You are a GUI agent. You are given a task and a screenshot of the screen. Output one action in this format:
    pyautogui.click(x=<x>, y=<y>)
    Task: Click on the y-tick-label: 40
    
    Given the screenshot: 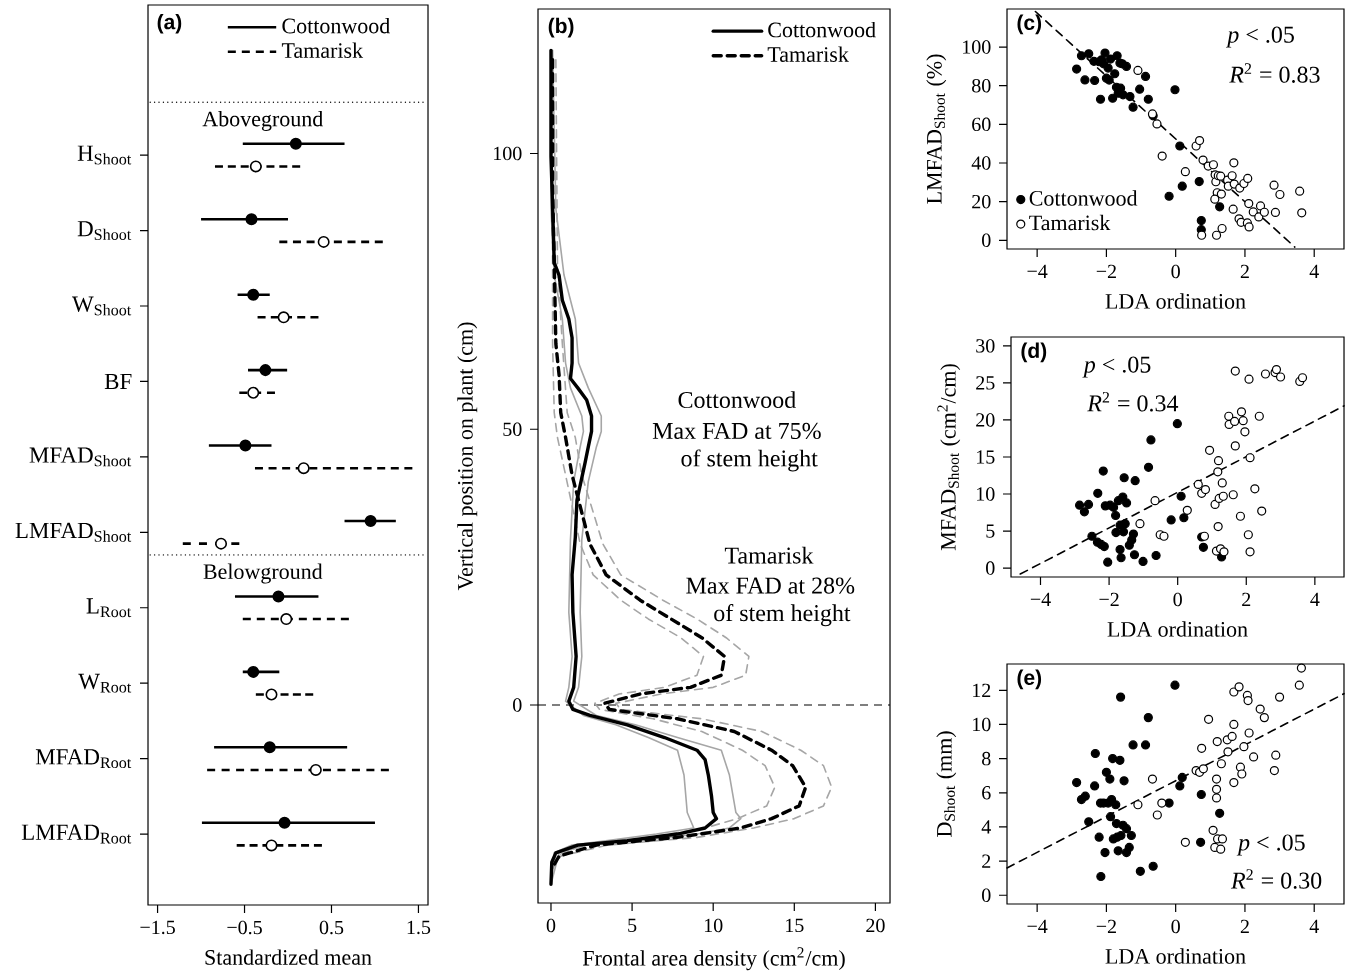 What is the action you would take?
    pyautogui.click(x=981, y=163)
    